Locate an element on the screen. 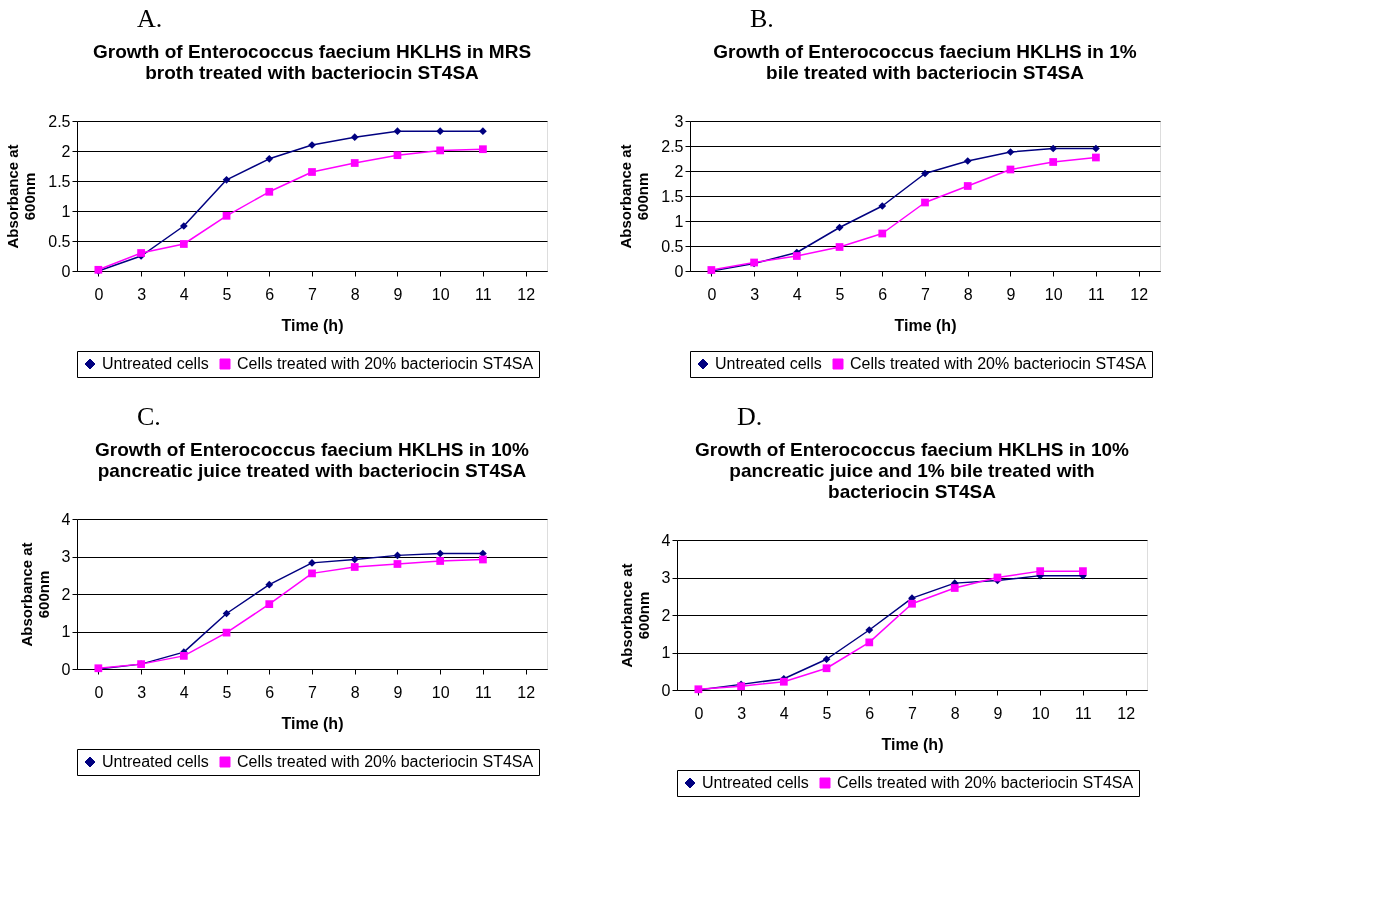 This screenshot has width=1391, height=907. chart-title: Growth of Enterococcus faecium HKLHS in 10% pancreatic juice and 1% bile treated with bacteriocin ST4SA is located at coordinates (912, 470).